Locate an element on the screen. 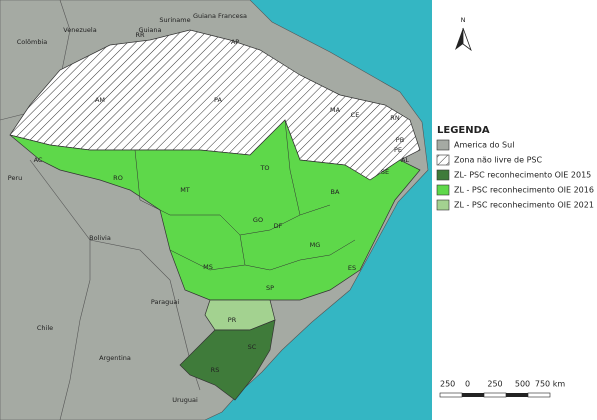 The height and width of the screenshot is (420, 597). state-label: RO is located at coordinates (118, 178).